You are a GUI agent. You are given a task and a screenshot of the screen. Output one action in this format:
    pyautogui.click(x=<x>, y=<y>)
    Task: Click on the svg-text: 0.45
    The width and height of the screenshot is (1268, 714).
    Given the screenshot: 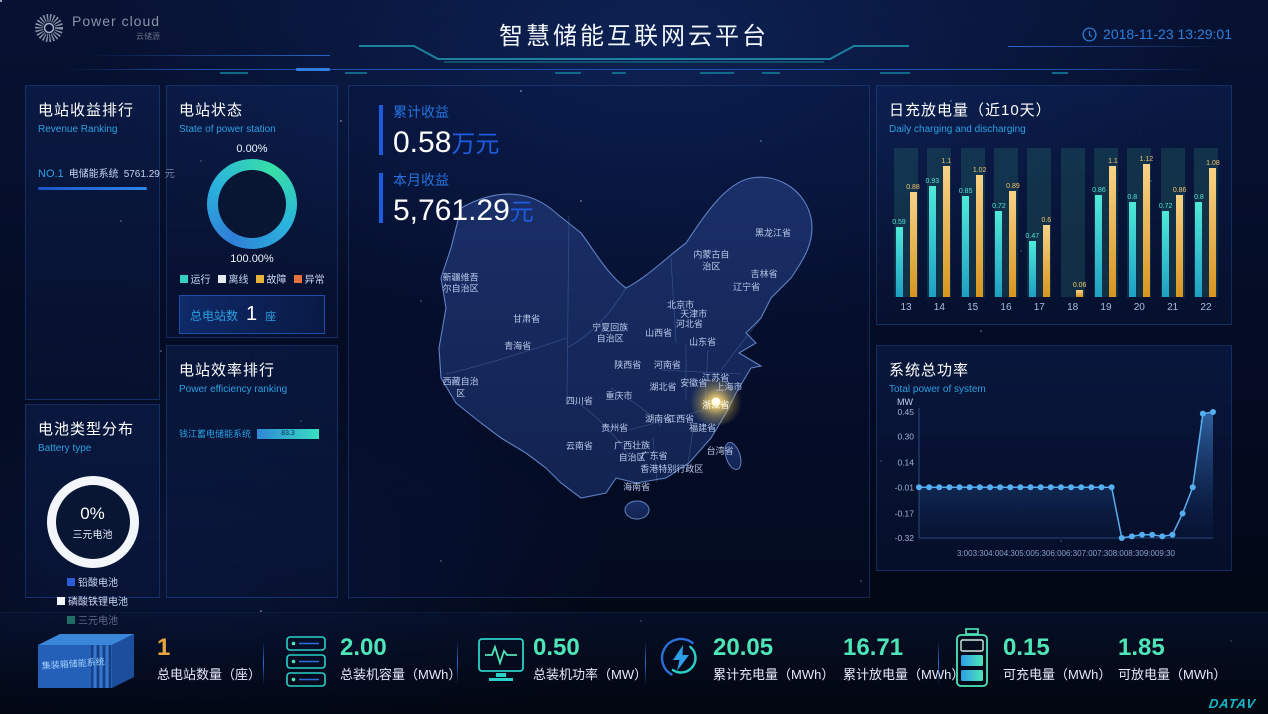 What is the action you would take?
    pyautogui.click(x=905, y=412)
    